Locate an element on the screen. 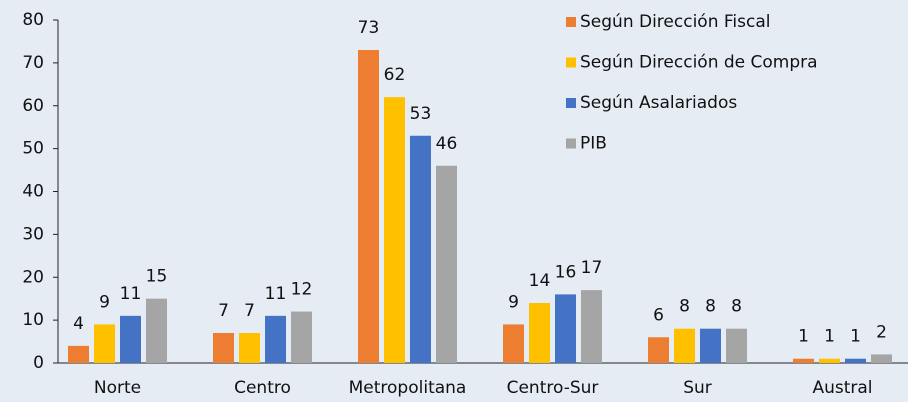 The height and width of the screenshot is (402, 908). y-tick-label: 40 is located at coordinates (33, 192).